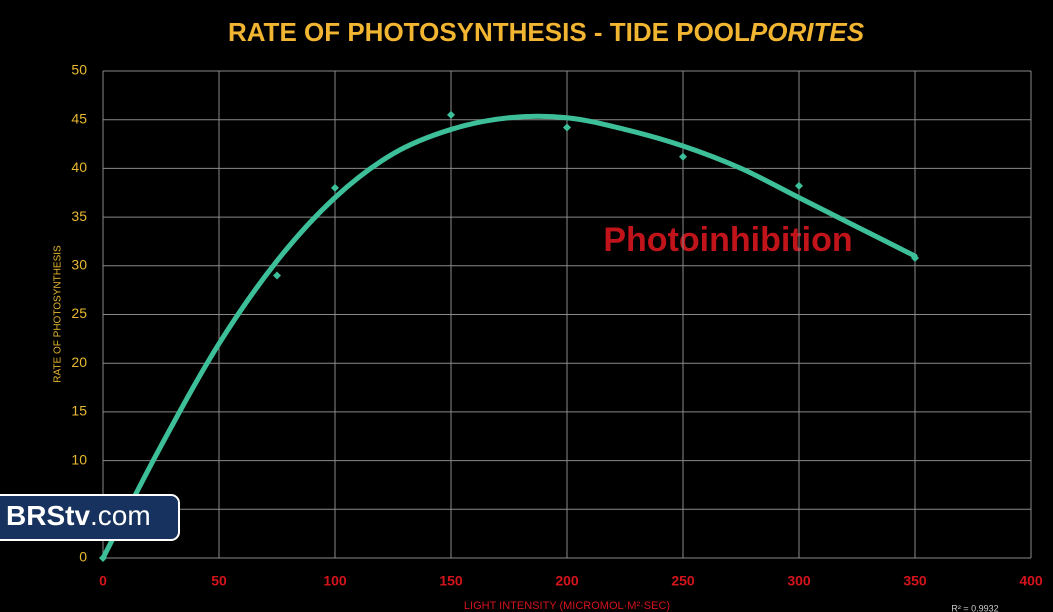  What do you see at coordinates (567, 581) in the screenshot?
I see `x-tick-label: 200` at bounding box center [567, 581].